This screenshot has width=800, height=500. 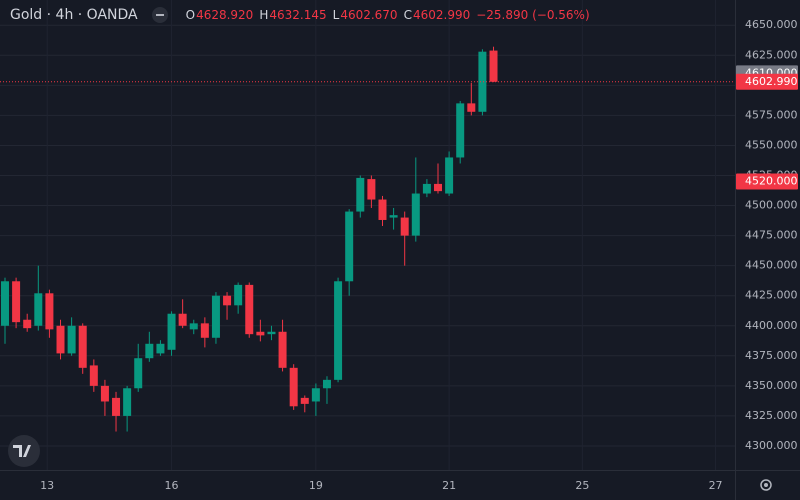 What do you see at coordinates (159, 15) in the screenshot?
I see `visibility-toggle` at bounding box center [159, 15].